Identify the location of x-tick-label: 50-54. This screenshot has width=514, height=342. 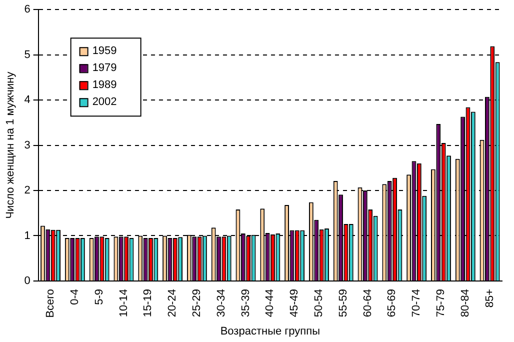
(319, 303).